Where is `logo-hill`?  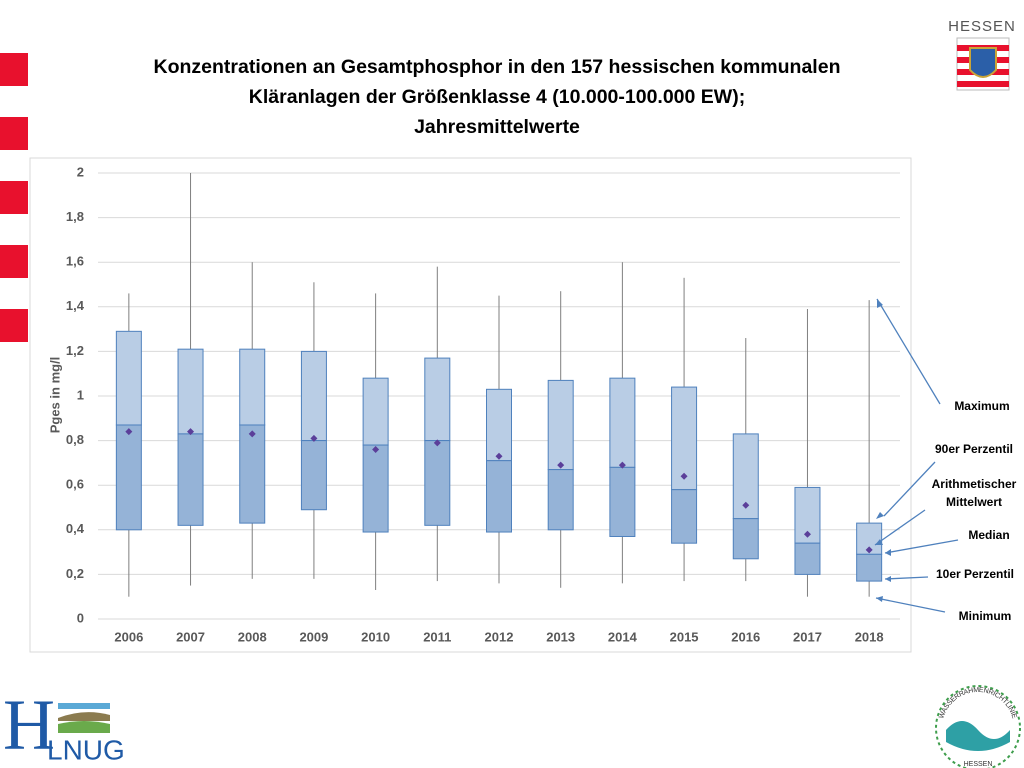 logo-hill is located at coordinates (84, 716).